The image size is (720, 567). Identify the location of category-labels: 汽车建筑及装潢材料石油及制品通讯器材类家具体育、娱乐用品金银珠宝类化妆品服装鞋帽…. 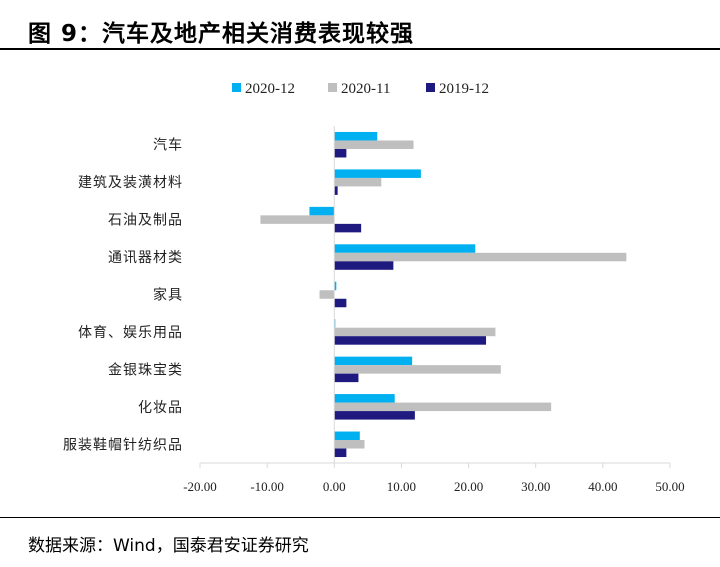
(123, 295).